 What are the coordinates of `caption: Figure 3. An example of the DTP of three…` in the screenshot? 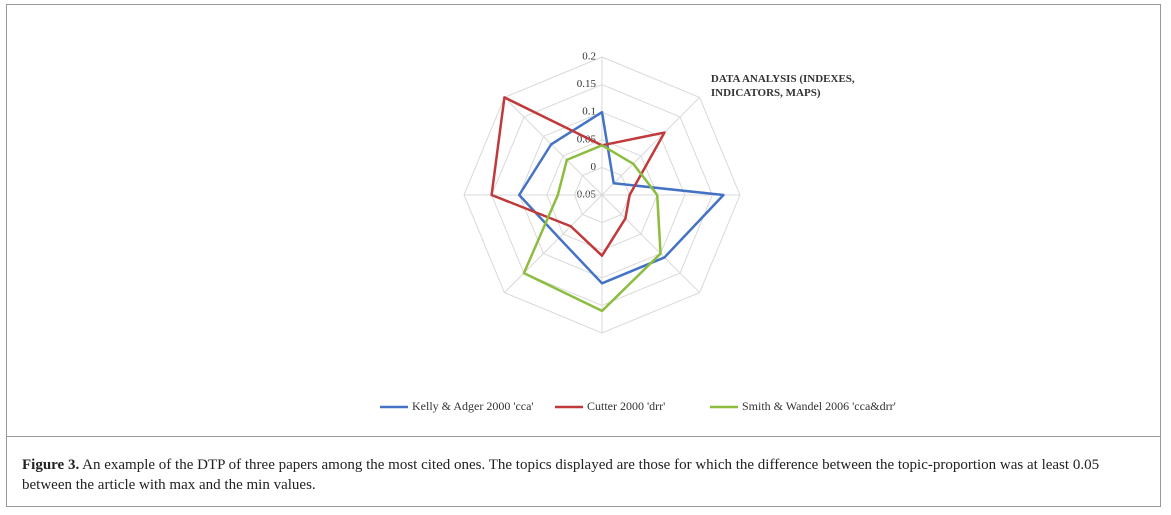 It's located at (582, 475).